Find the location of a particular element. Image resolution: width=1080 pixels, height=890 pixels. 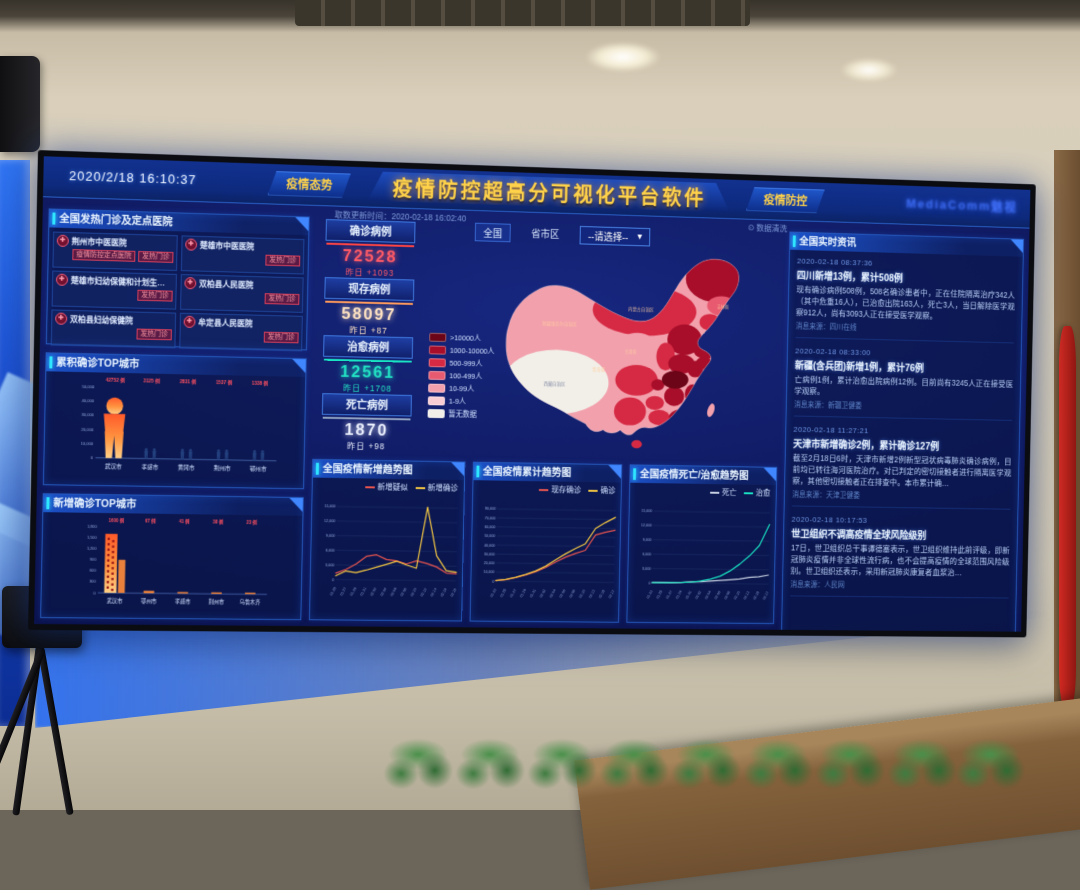

svg-text: 01.27 is located at coordinates (669, 595).